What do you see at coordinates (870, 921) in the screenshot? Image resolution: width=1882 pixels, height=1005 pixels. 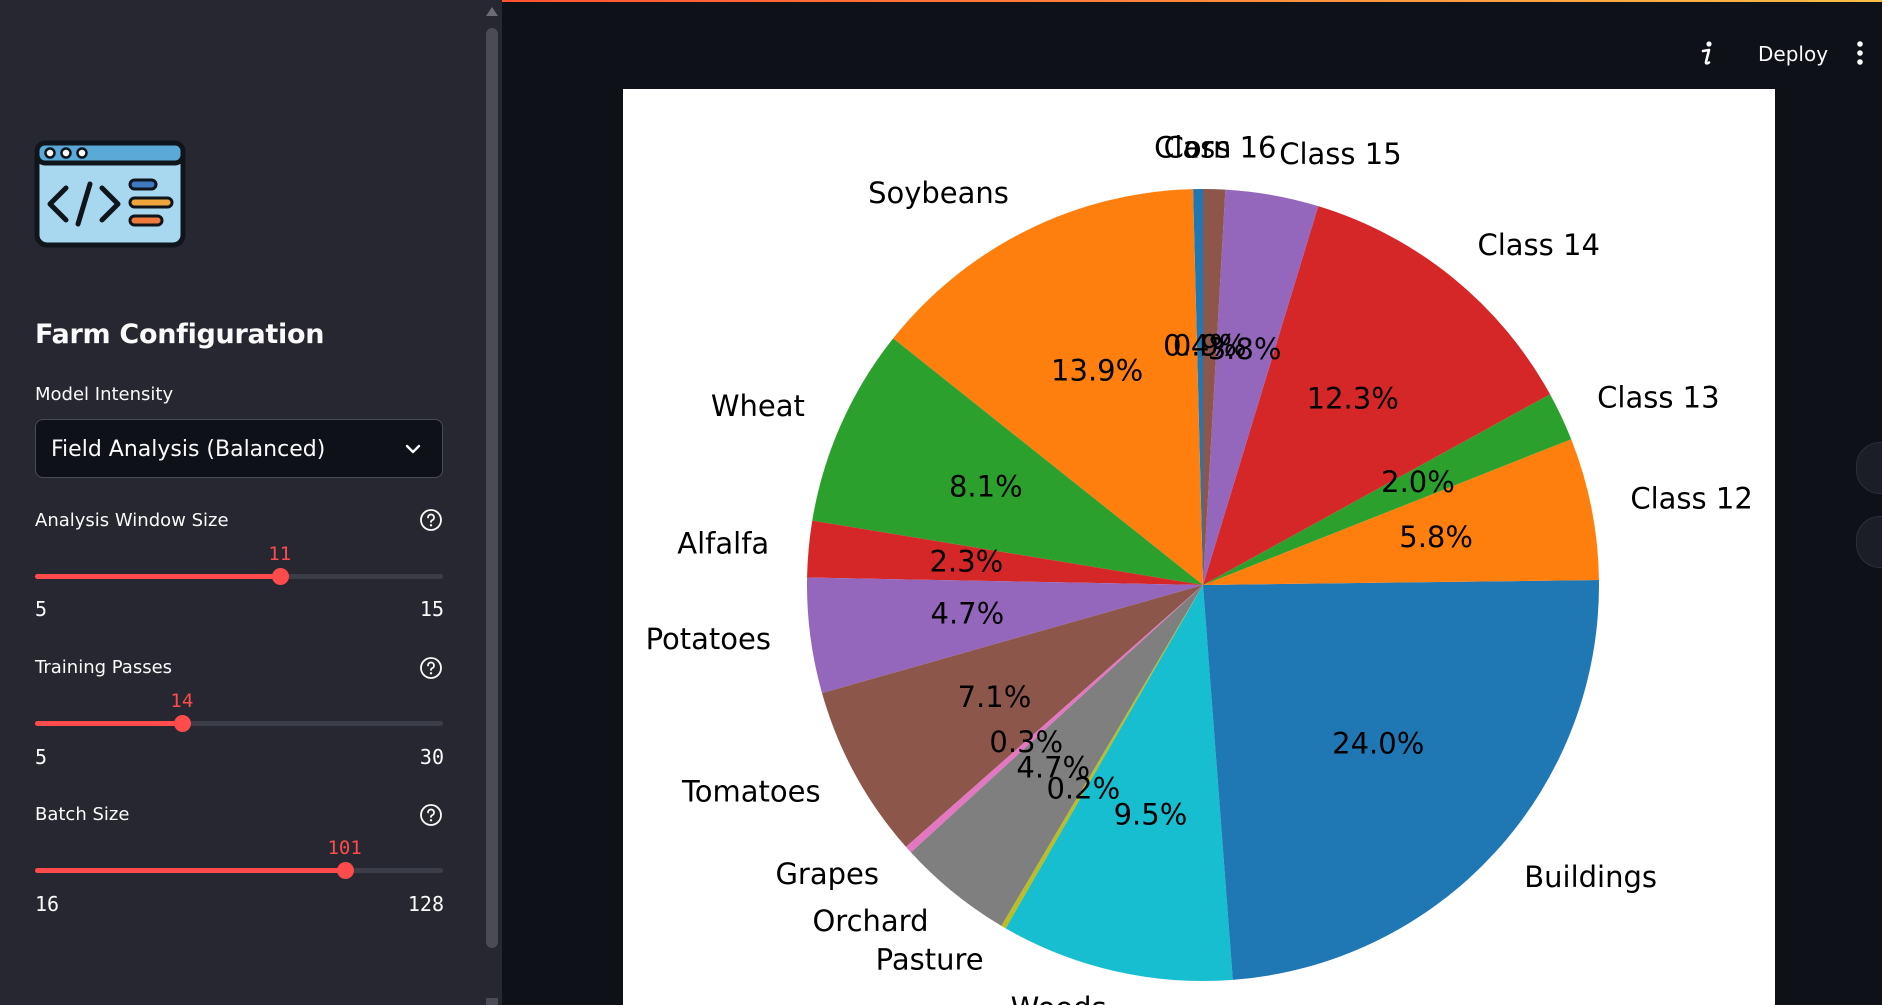 I see `slice-label-orchard: Orchard` at bounding box center [870, 921].